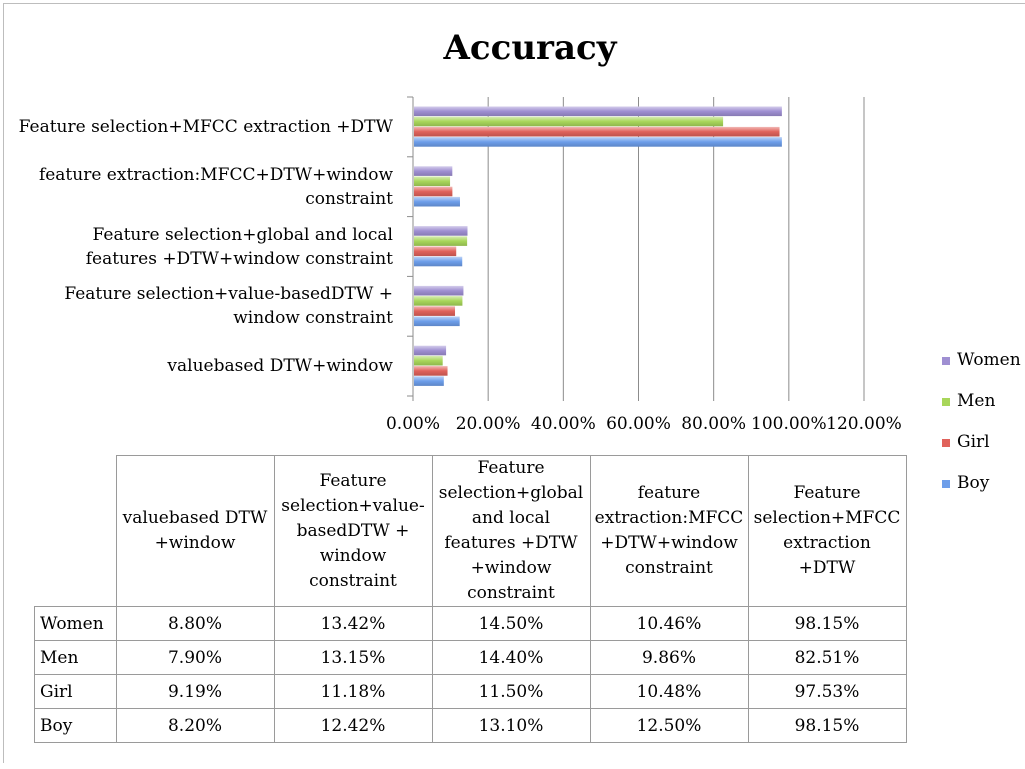  I want to click on x-tick-label: 40.00%, so click(563, 424).